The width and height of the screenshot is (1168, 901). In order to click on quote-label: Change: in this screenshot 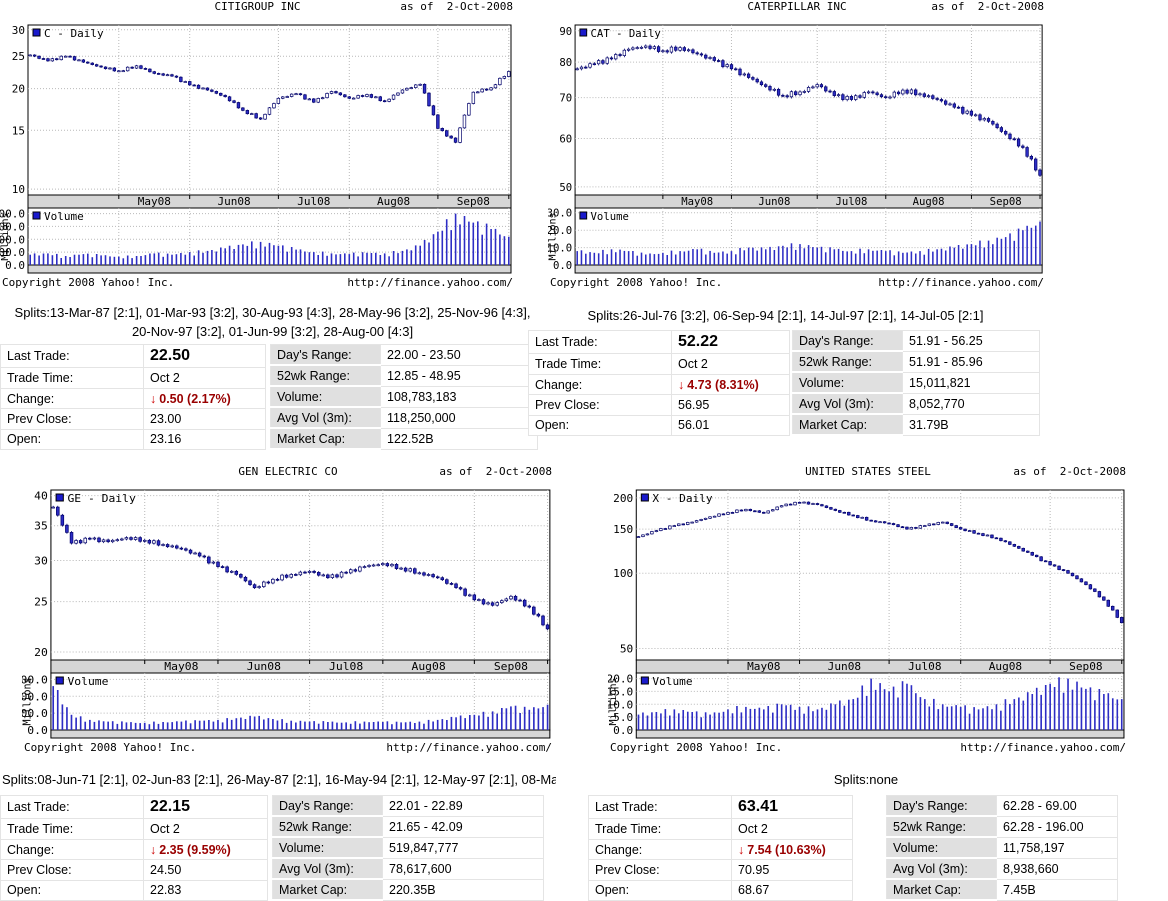, I will do `click(72, 398)`.